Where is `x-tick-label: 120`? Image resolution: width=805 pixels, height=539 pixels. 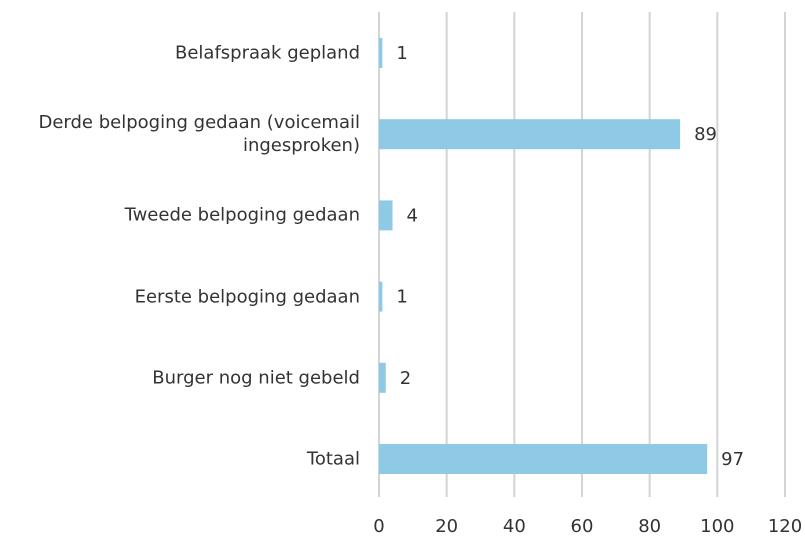 x-tick-label: 120 is located at coordinates (785, 526).